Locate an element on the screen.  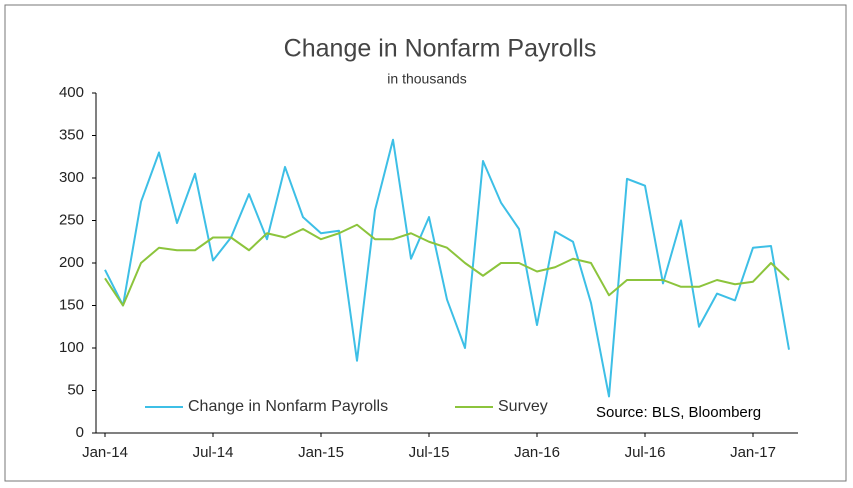
y-tick-label: 350 is located at coordinates (71, 134).